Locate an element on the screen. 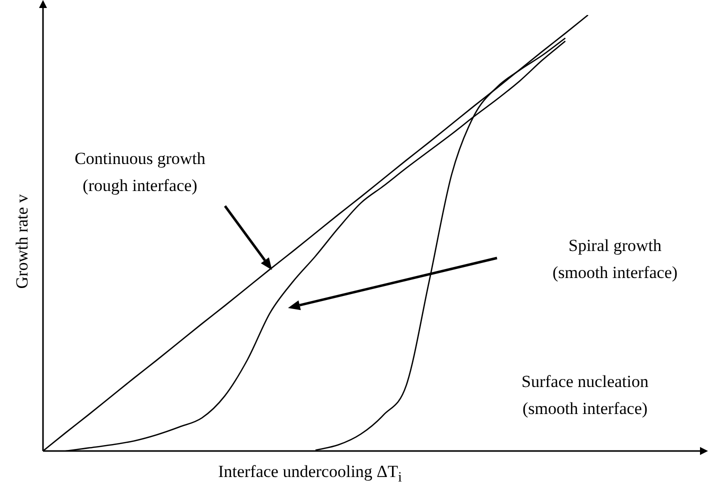 The height and width of the screenshot is (487, 722). annotation: Spiral growth (smooth interface) is located at coordinates (615, 259).